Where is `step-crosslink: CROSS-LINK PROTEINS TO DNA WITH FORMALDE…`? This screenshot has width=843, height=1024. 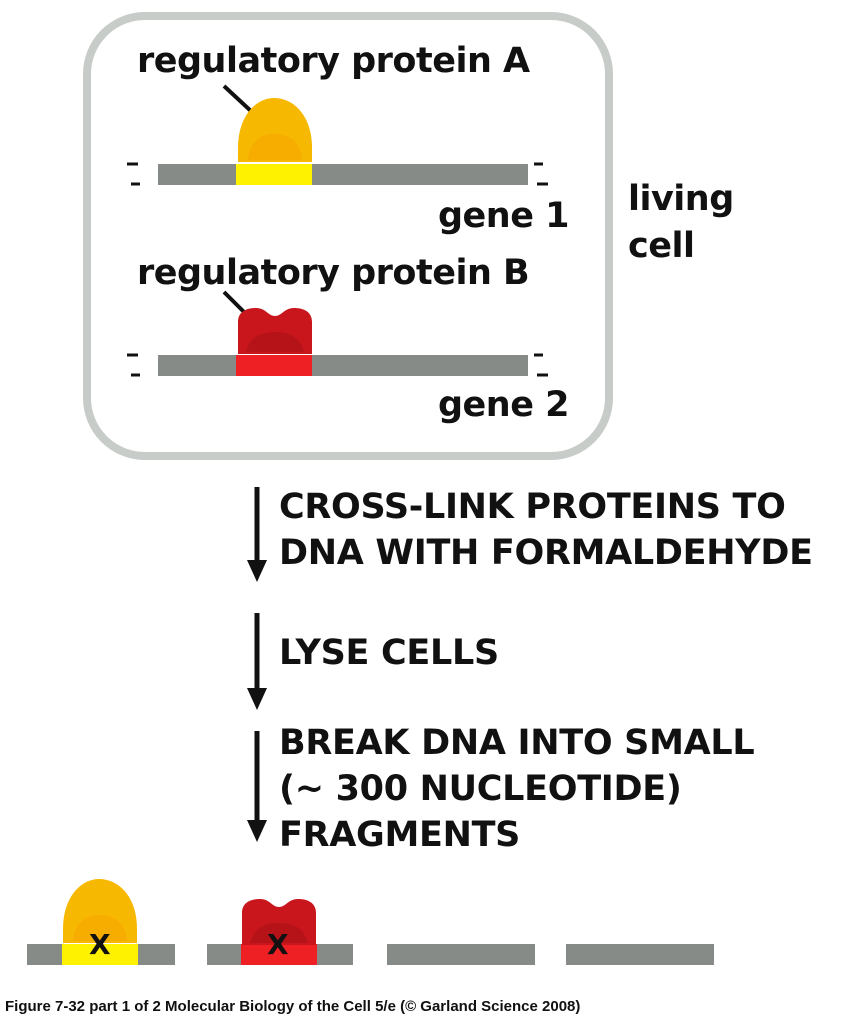
step-crosslink: CROSS-LINK PROTEINS TO DNA WITH FORMALDE… is located at coordinates (546, 530).